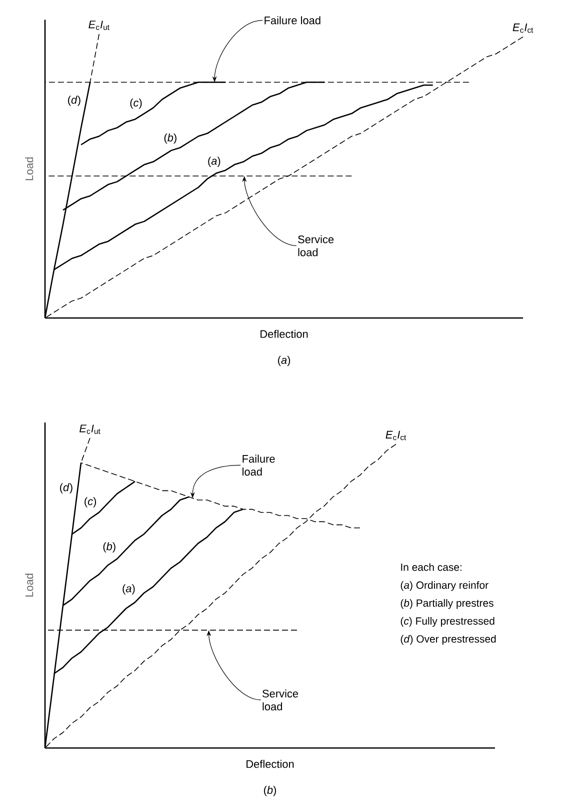 This screenshot has width=569, height=811. What do you see at coordinates (447, 604) in the screenshot?
I see `annotation: (b) Partially prestres` at bounding box center [447, 604].